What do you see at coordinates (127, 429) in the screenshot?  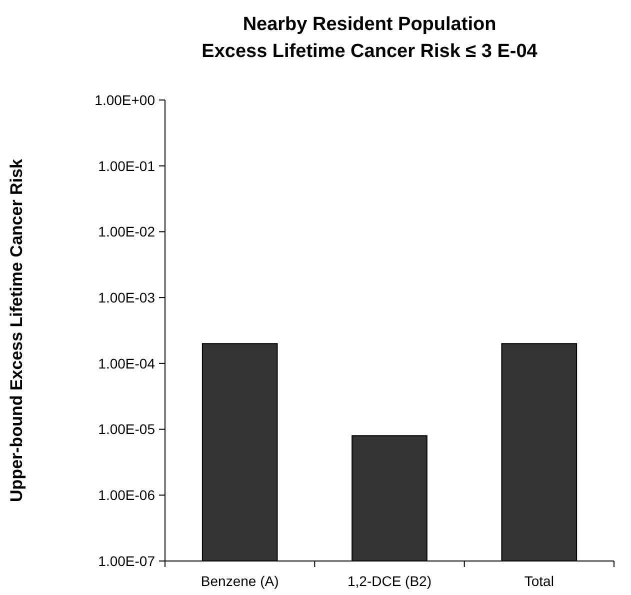 I see `y-tick-label: 1.00E-05` at bounding box center [127, 429].